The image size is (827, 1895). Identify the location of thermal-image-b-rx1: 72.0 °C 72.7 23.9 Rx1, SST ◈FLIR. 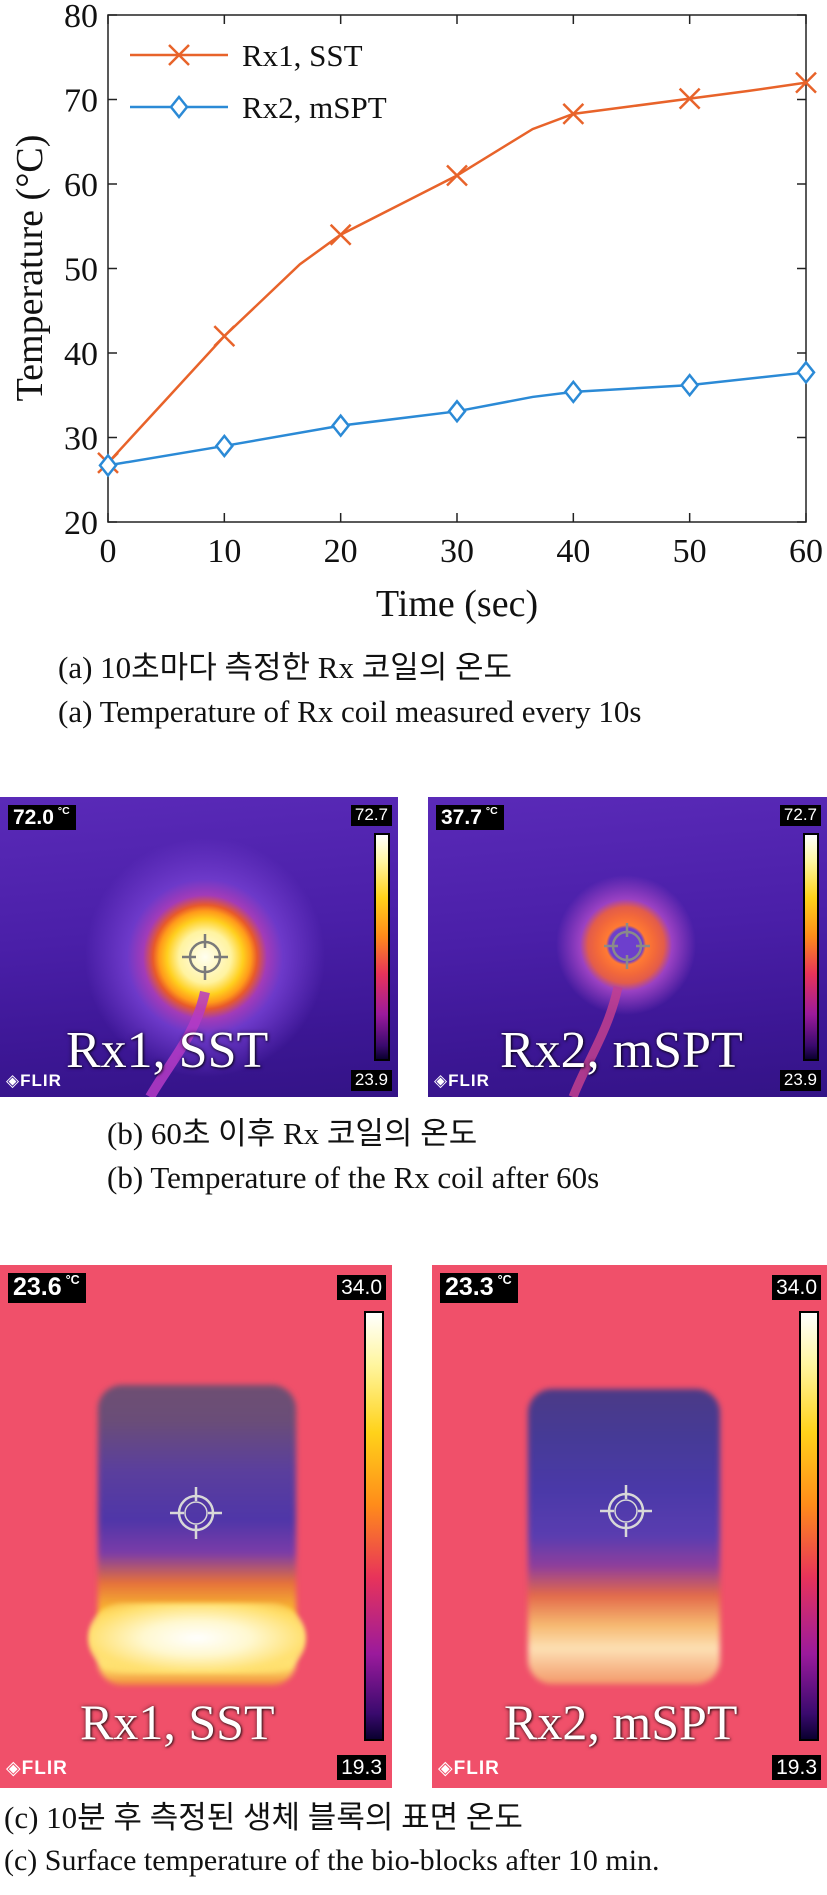
(199, 947).